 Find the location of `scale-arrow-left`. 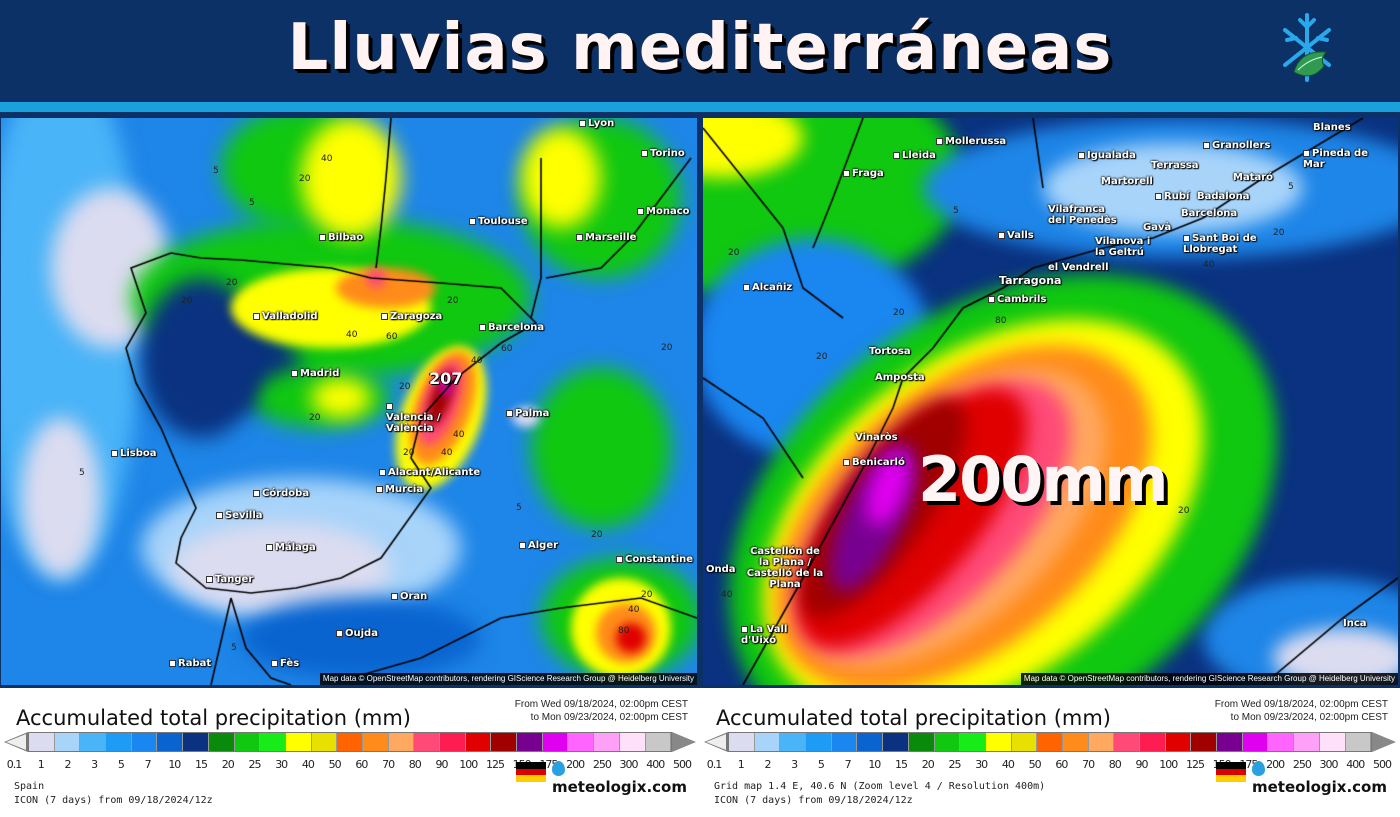

scale-arrow-left is located at coordinates (16, 742).